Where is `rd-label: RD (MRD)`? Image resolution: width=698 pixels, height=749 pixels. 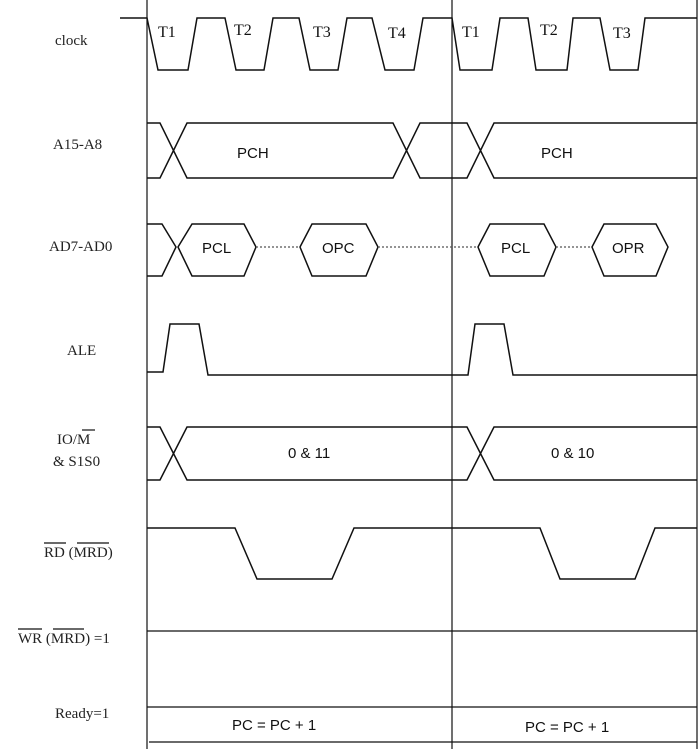
rd-label: RD (MRD) is located at coordinates (78, 553).